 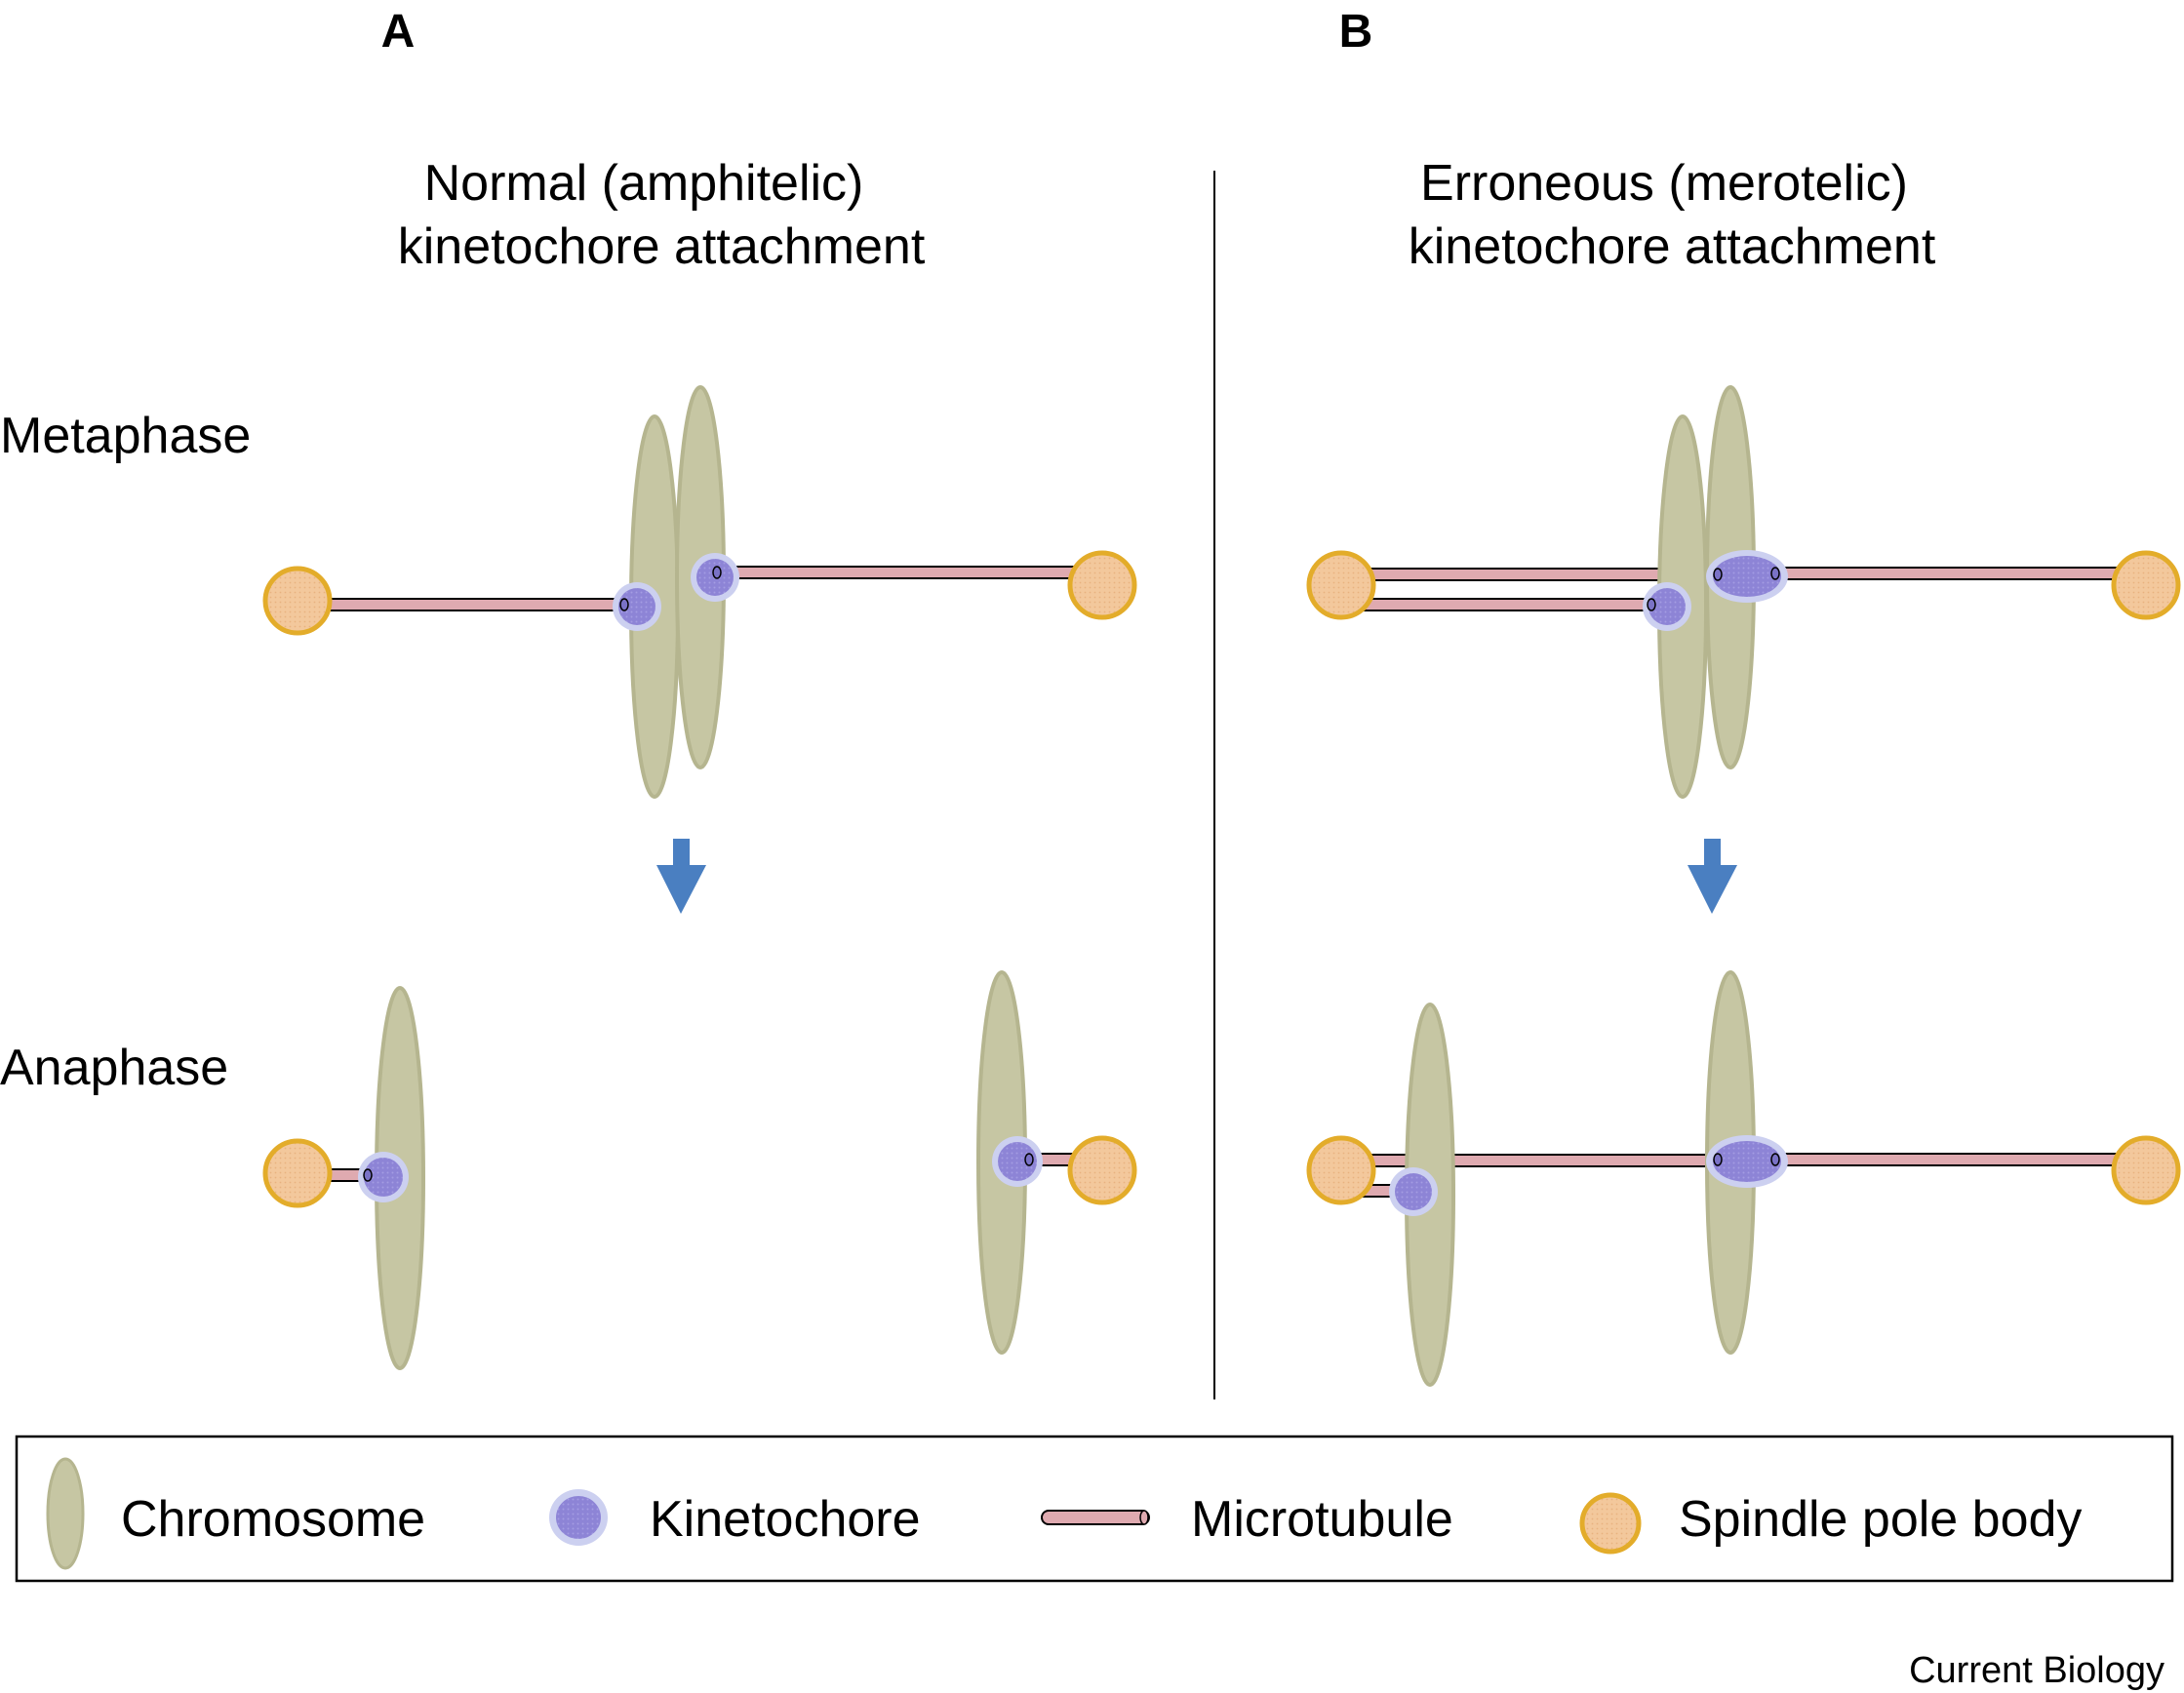 What do you see at coordinates (662, 247) in the screenshot?
I see `panel-a-title-line2: kinetochore attachment` at bounding box center [662, 247].